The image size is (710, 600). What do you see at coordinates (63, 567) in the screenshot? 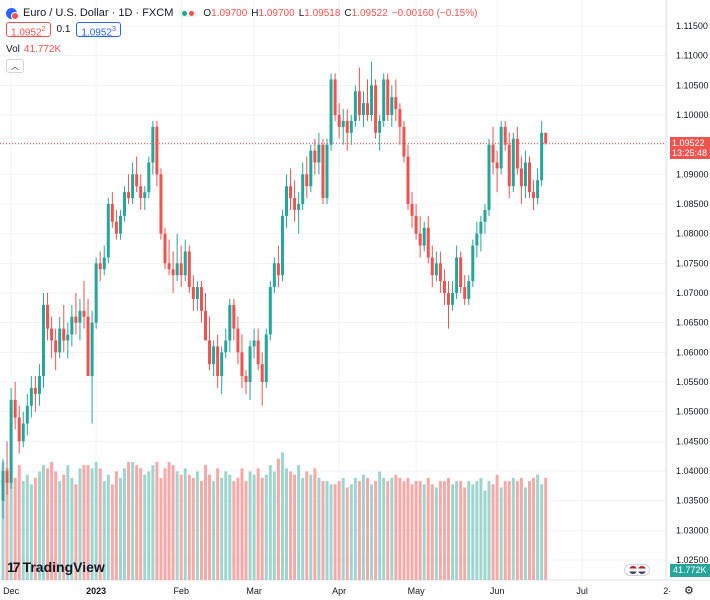
I see `logo-text: TradingView` at bounding box center [63, 567].